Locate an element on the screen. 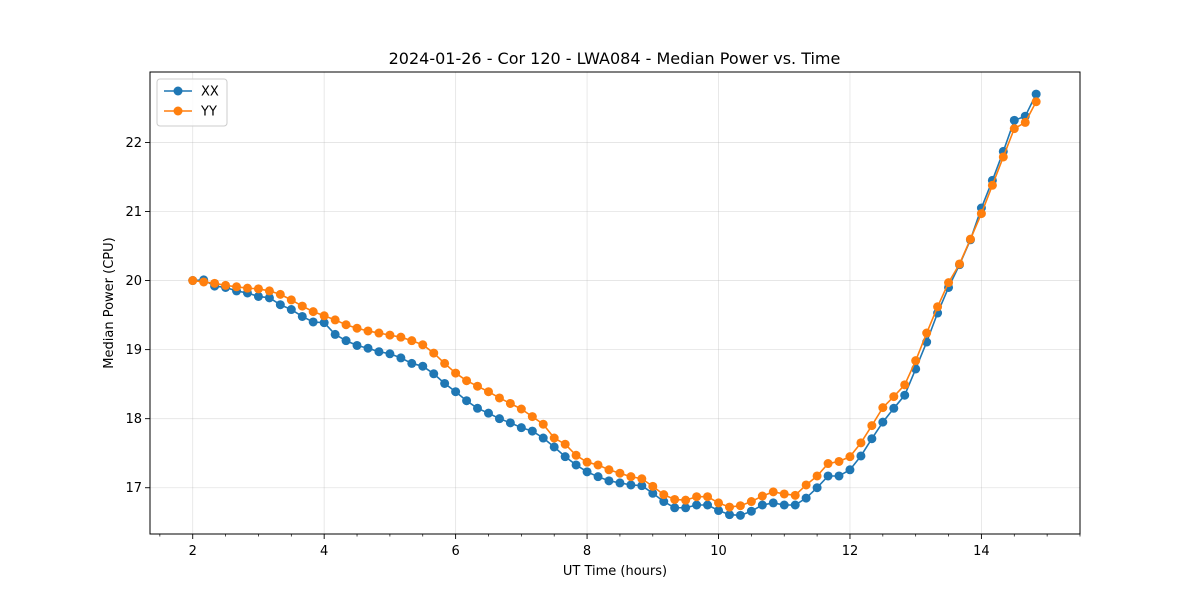  x-tick-label: 10 is located at coordinates (718, 551).